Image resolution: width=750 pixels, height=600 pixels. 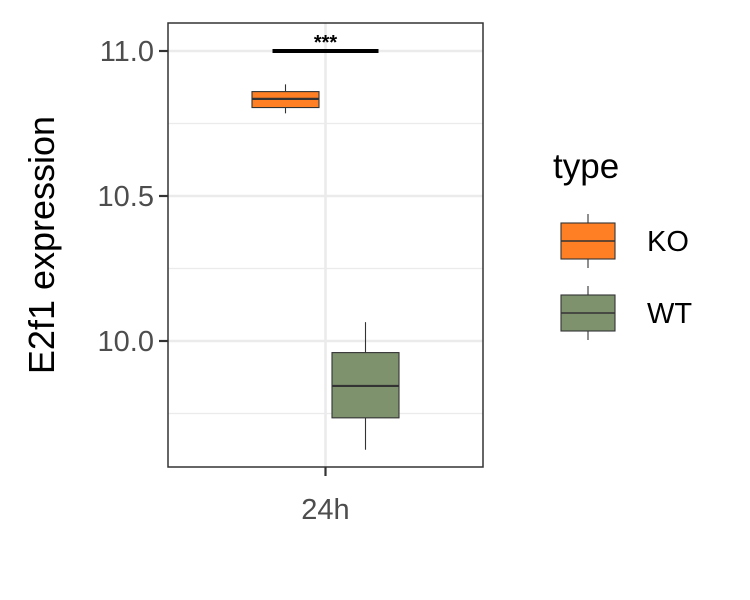 I want to click on legend-item-ko: KO, so click(x=624, y=241).